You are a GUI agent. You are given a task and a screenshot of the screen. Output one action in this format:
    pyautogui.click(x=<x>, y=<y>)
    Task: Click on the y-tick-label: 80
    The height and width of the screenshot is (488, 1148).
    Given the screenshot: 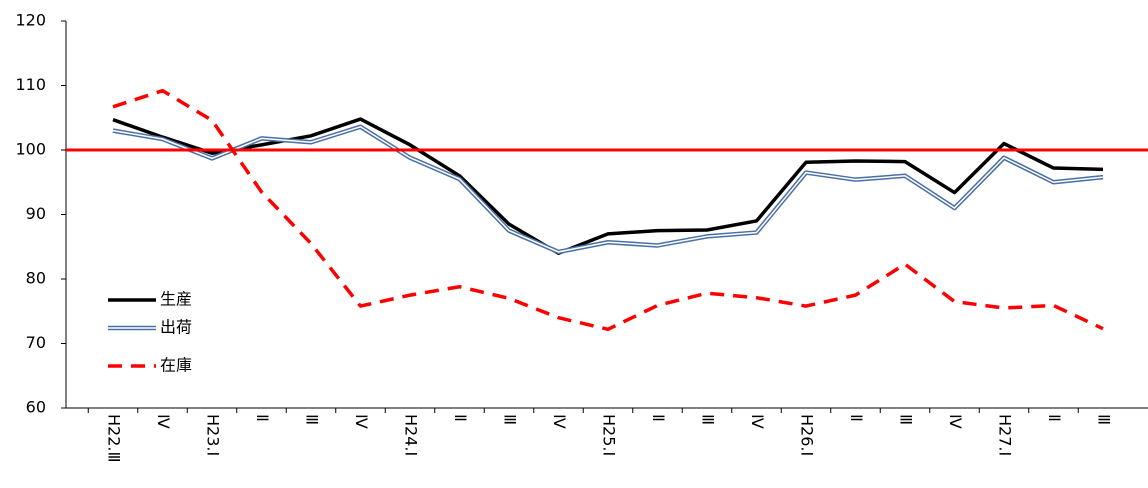 What is the action you would take?
    pyautogui.click(x=36, y=278)
    